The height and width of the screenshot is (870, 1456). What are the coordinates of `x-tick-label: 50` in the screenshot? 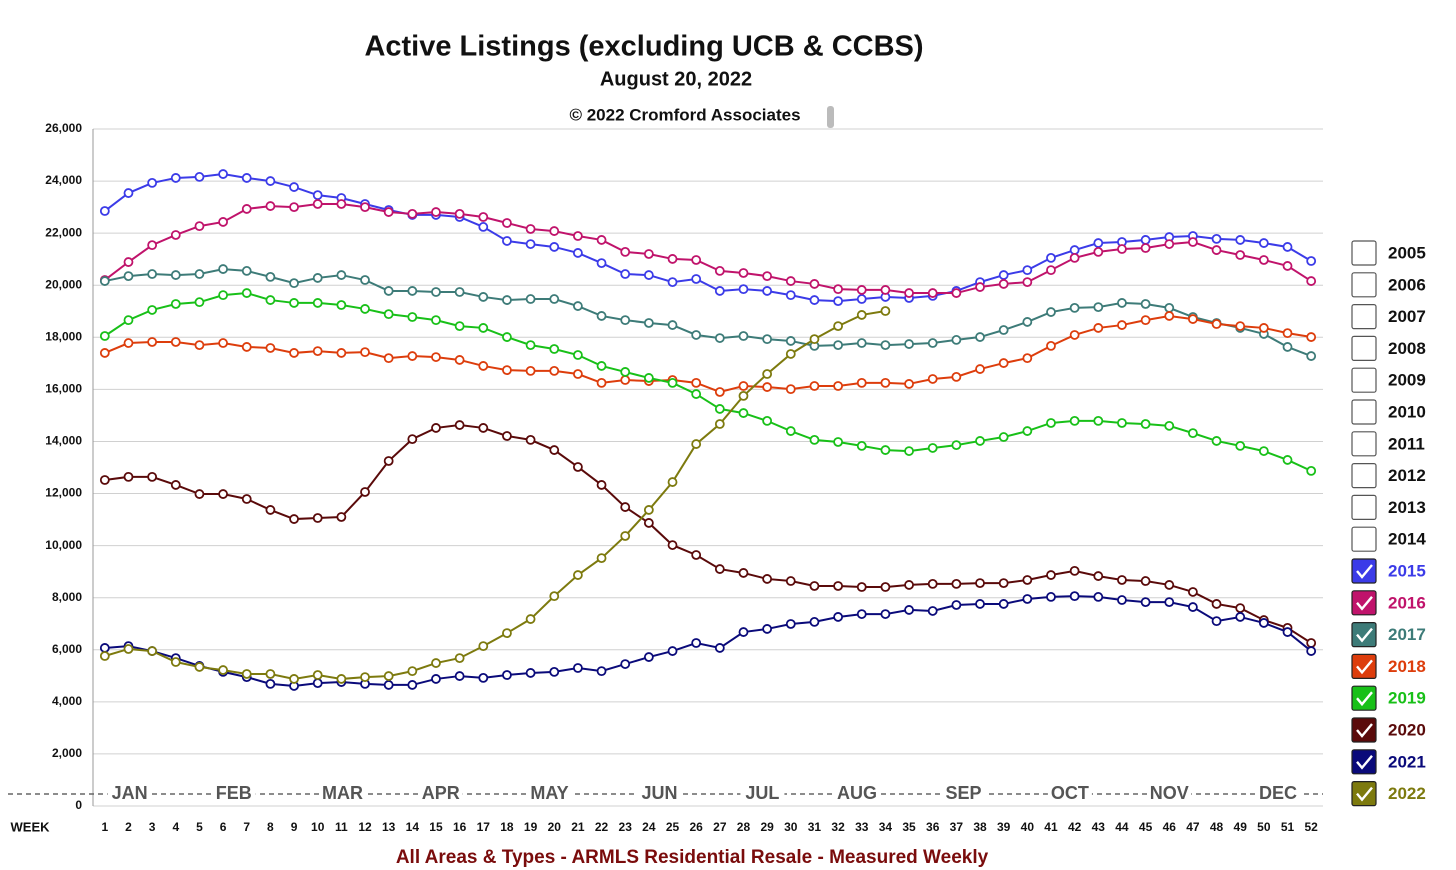 It's located at (1264, 827).